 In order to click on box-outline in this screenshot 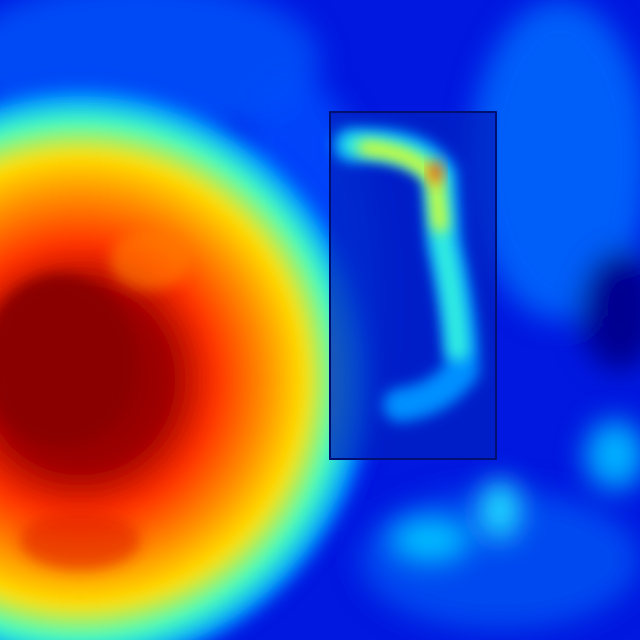, I will do `click(413, 285)`.